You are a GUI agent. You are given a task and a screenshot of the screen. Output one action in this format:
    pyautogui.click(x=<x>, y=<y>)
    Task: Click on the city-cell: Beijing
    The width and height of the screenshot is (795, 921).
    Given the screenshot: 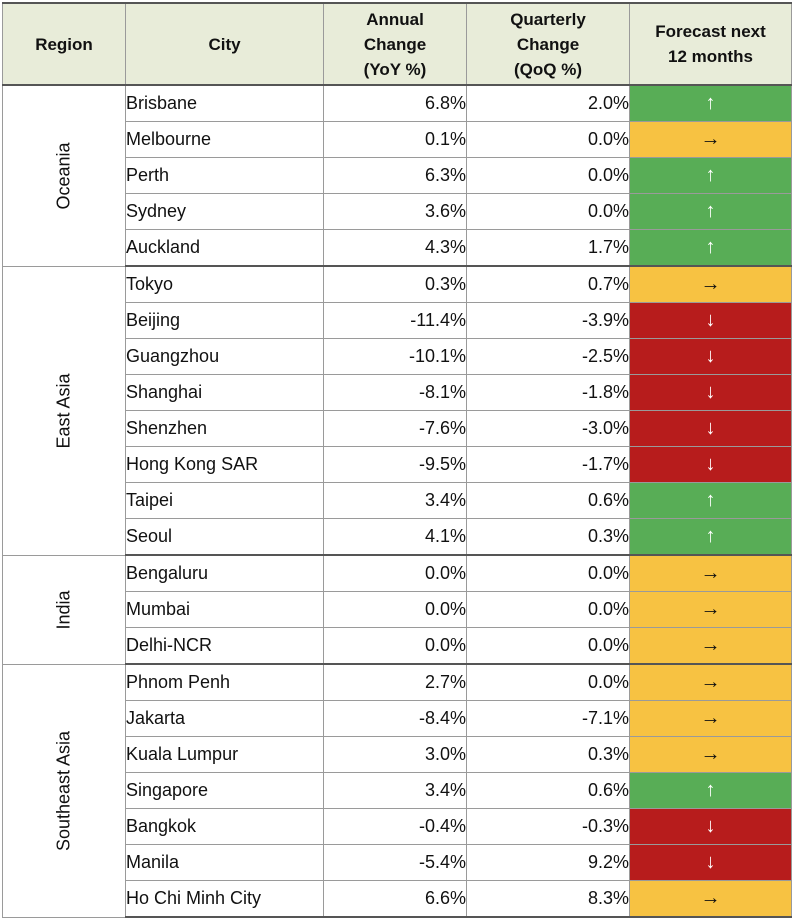 What is the action you would take?
    pyautogui.click(x=224, y=320)
    